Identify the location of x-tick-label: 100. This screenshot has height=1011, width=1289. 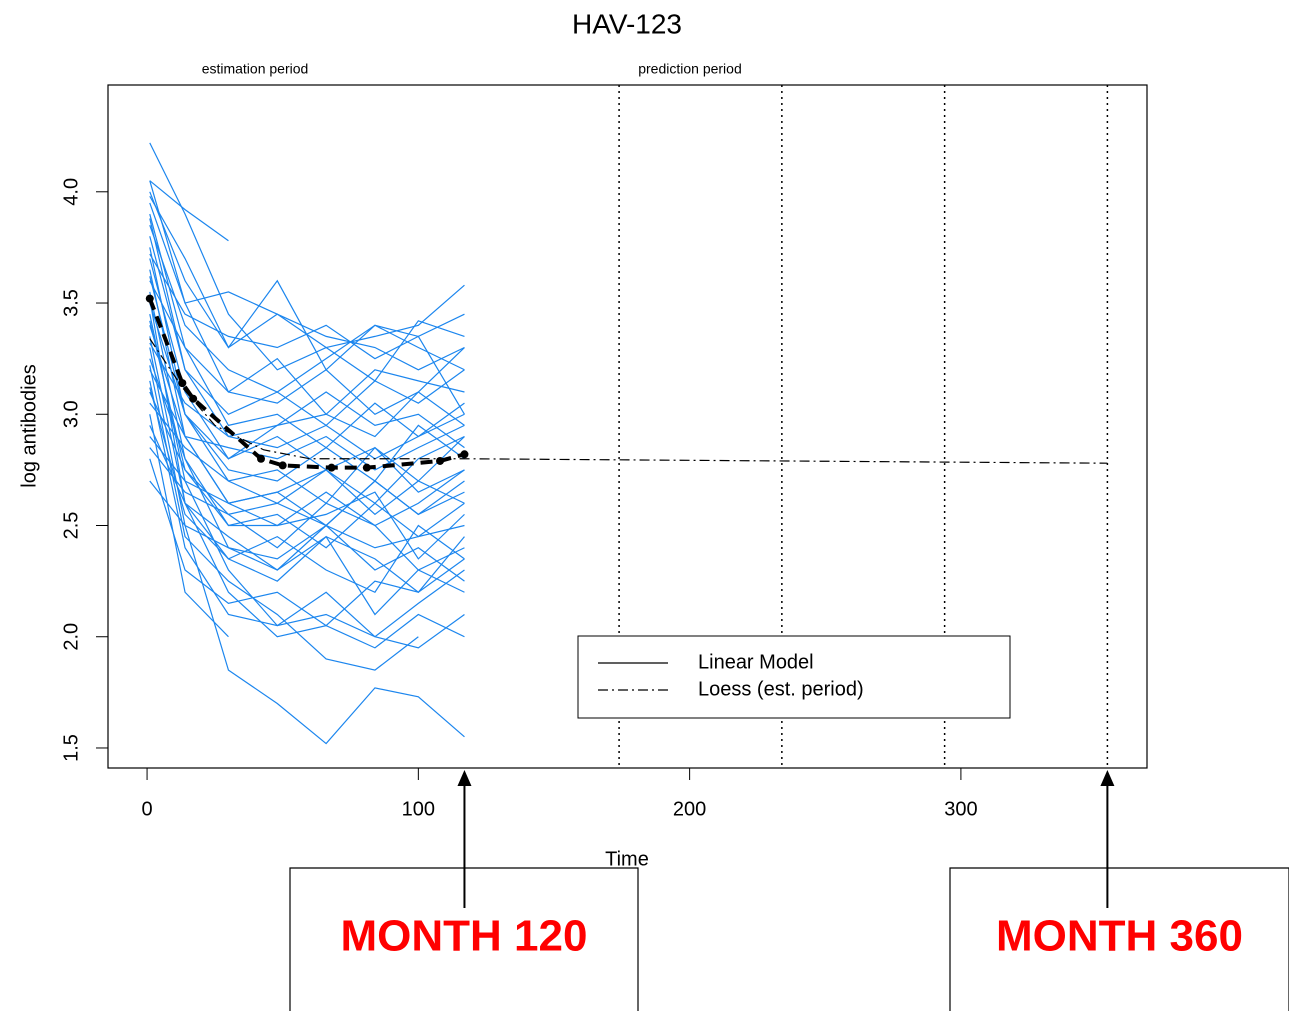
(418, 809).